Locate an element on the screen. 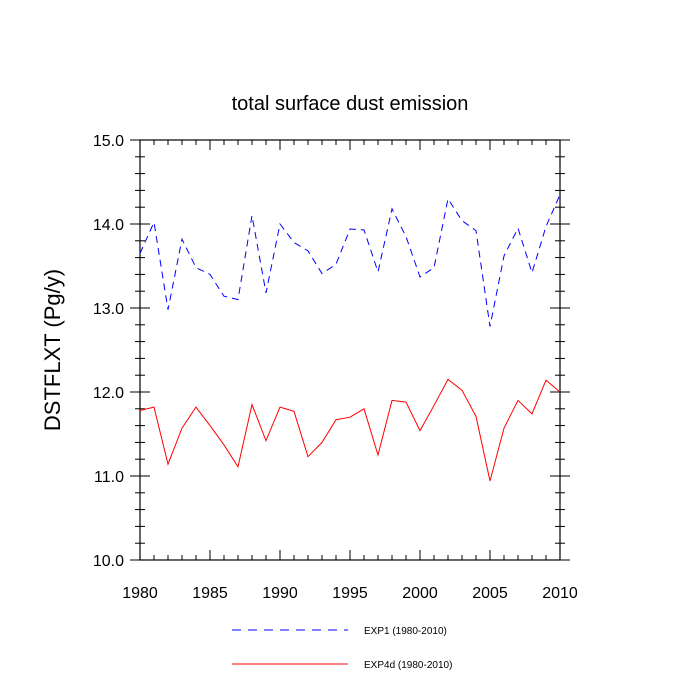 The height and width of the screenshot is (700, 700). chart-title: total surface dust emission is located at coordinates (350, 104).